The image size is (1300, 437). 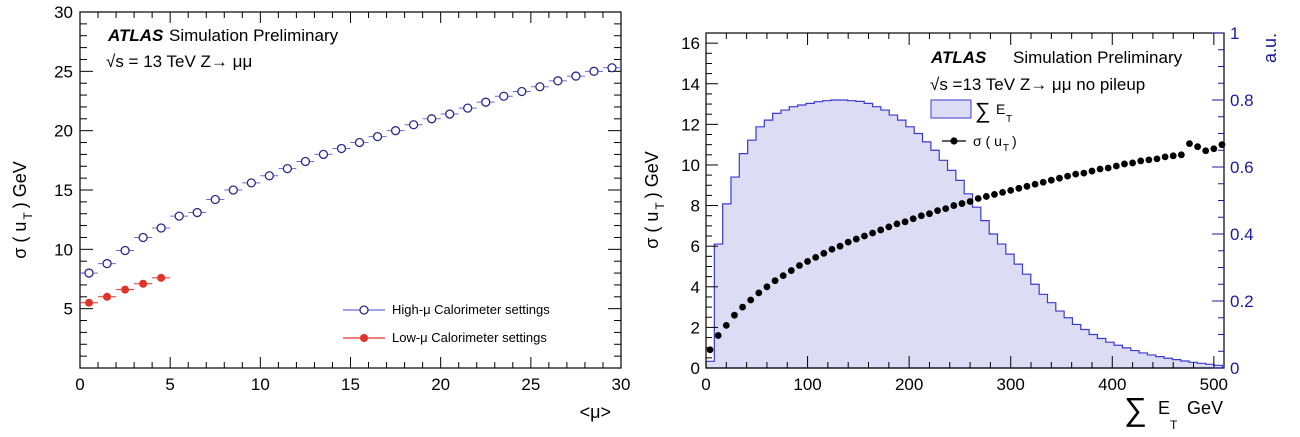 What do you see at coordinates (695, 206) in the screenshot?
I see `right-y-tick-label: 8` at bounding box center [695, 206].